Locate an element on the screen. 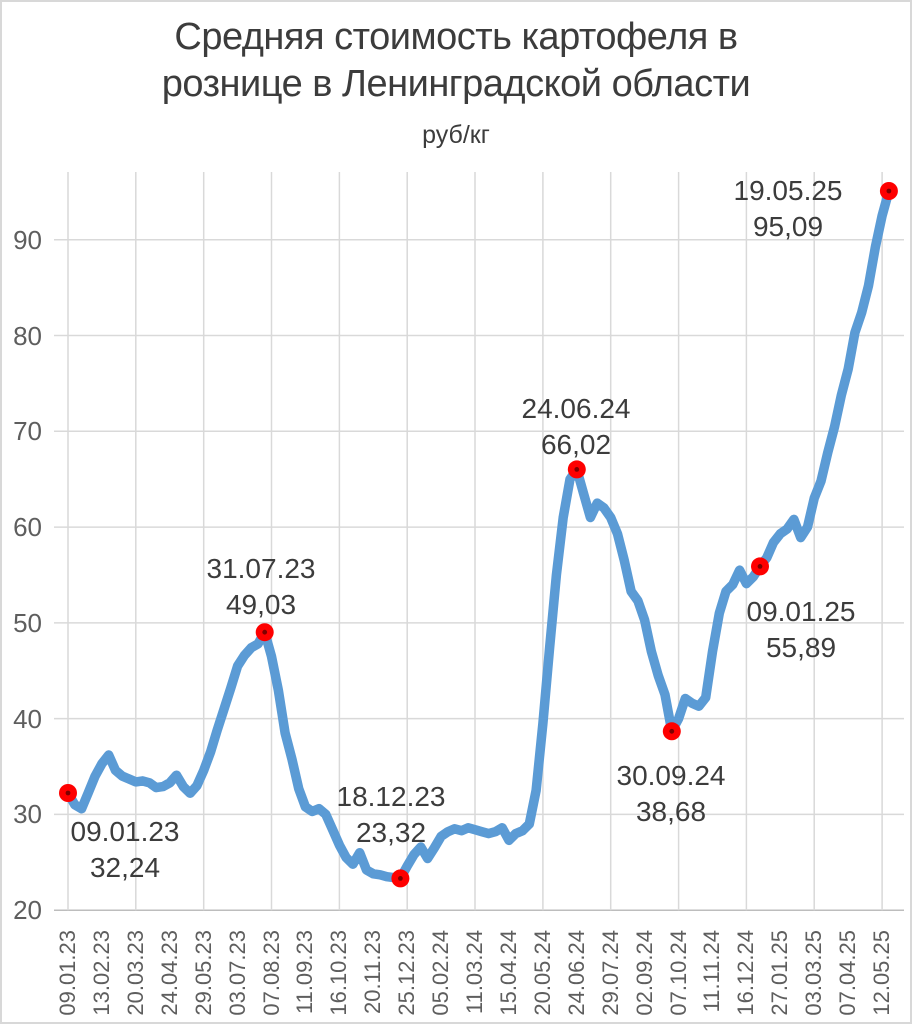  chart-title-line2: рознице в Ленинградской области is located at coordinates (456, 84).